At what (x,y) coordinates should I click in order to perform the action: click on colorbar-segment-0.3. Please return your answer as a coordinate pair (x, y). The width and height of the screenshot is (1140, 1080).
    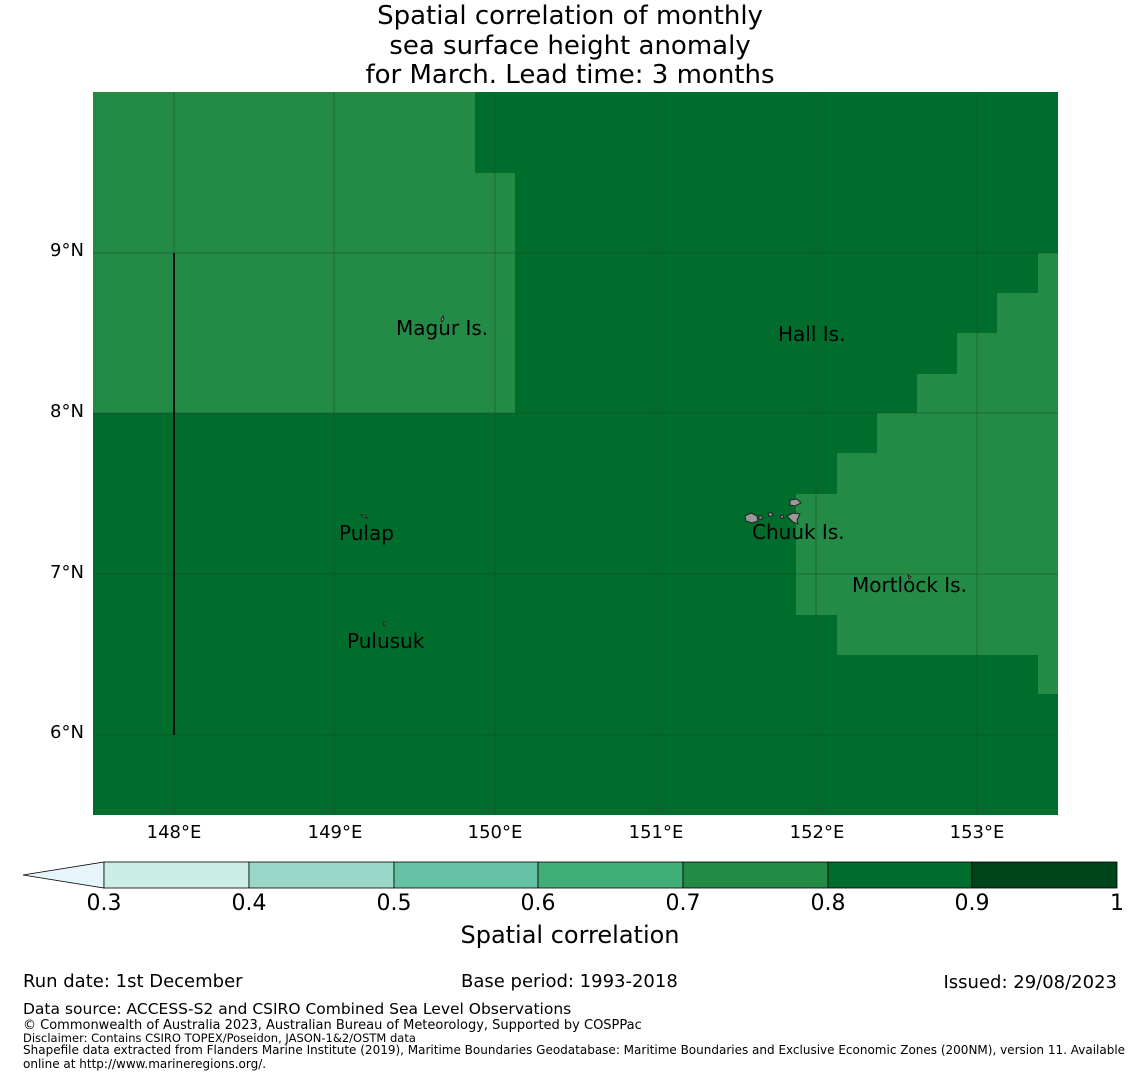
    Looking at the image, I should click on (176, 875).